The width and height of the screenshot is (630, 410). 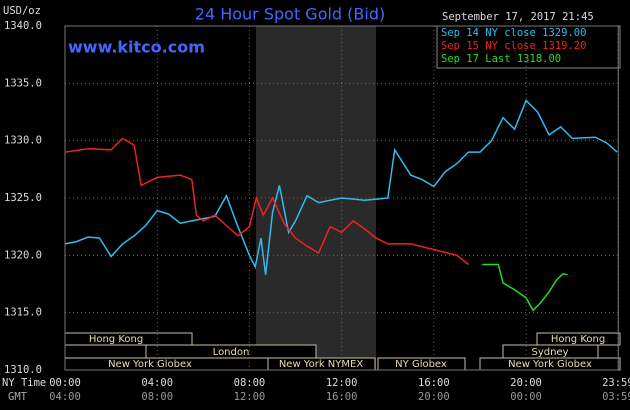 I want to click on legend-entry: Sep 14 NY close 1329.00, so click(x=513, y=33).